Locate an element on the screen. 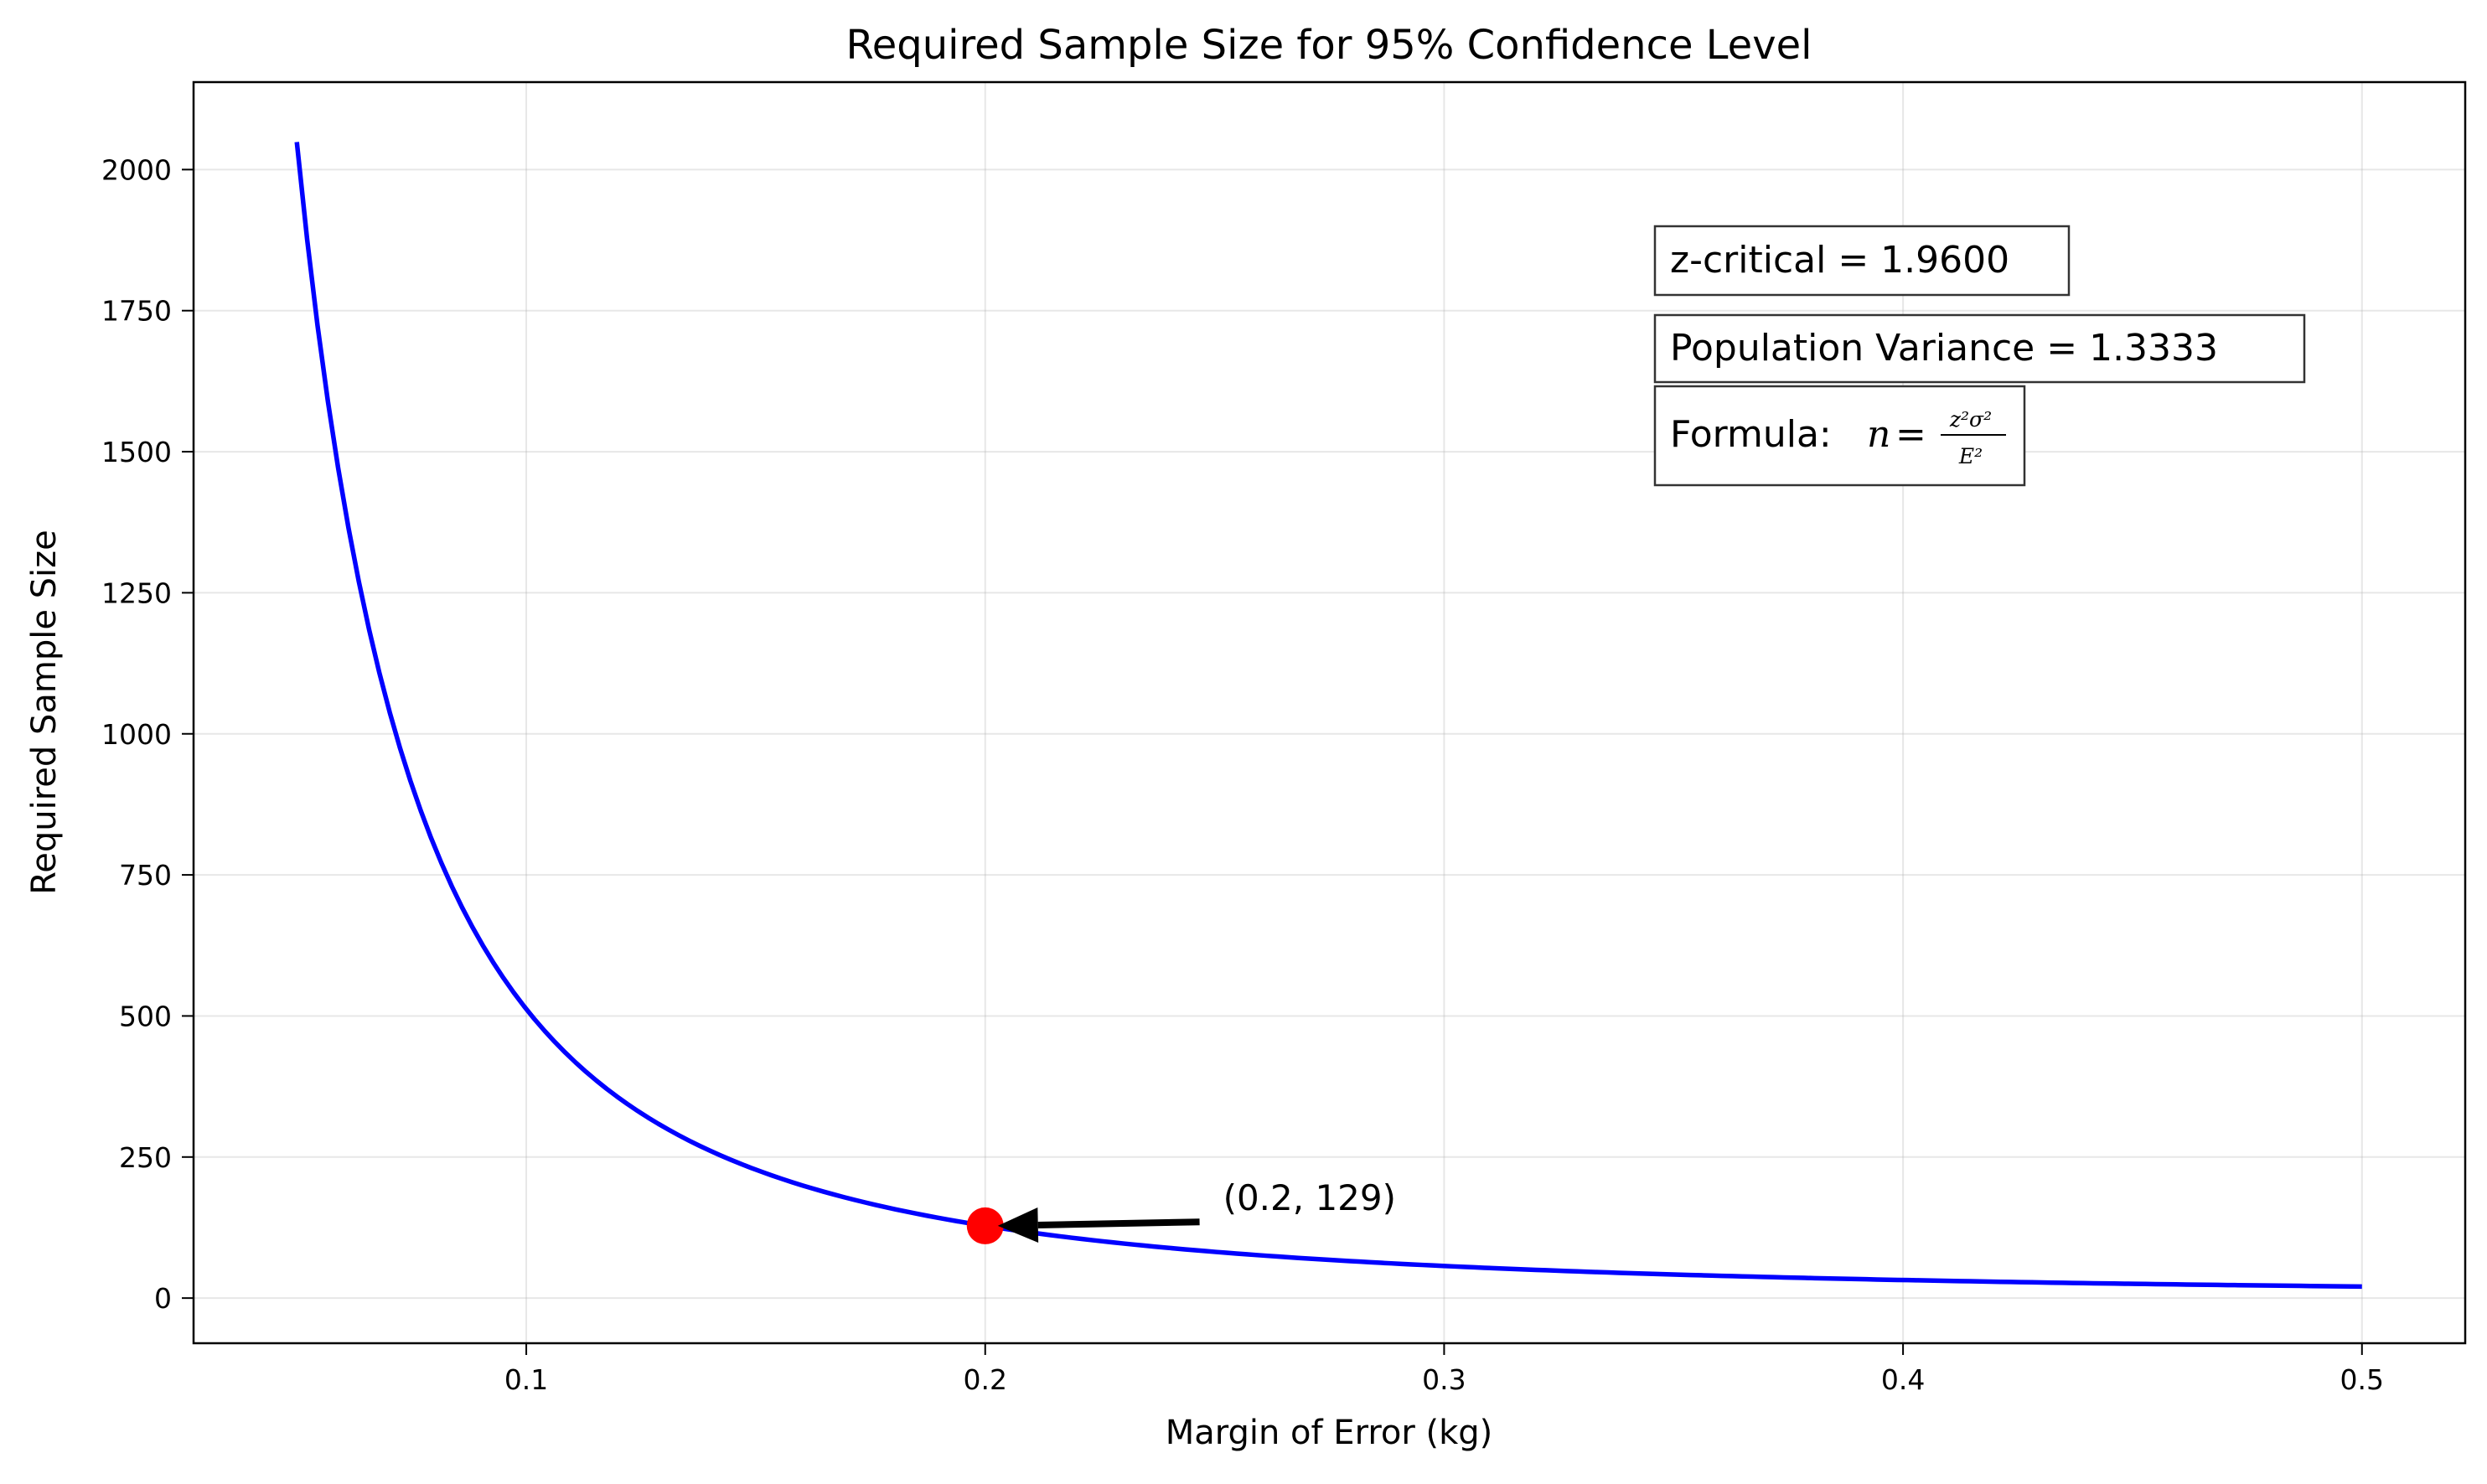 Image resolution: width=2487 pixels, height=1484 pixels. y-tick-label: 750 is located at coordinates (146, 876).